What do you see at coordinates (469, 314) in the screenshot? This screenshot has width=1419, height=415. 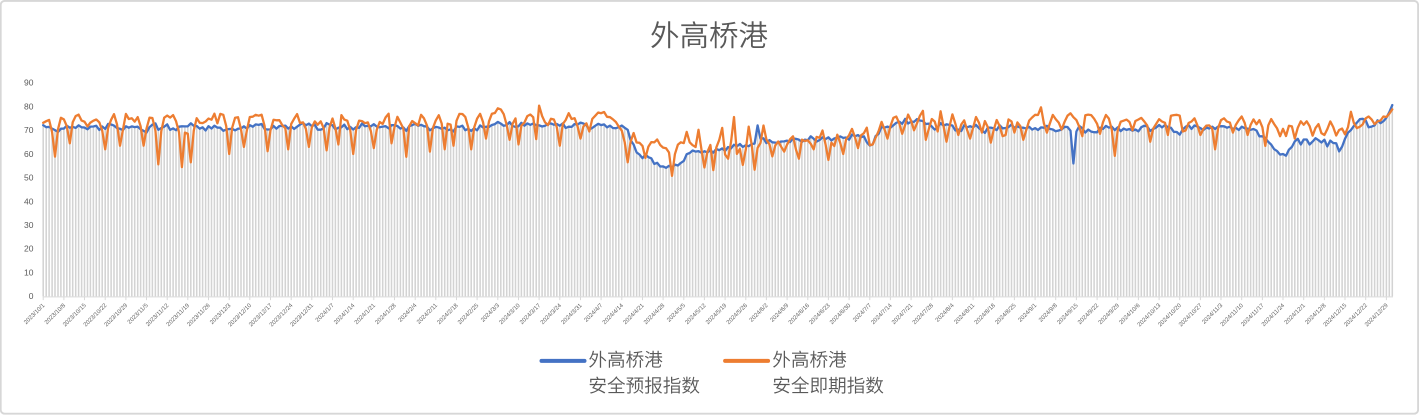 I see `svg-text: 2024/2/25` at bounding box center [469, 314].